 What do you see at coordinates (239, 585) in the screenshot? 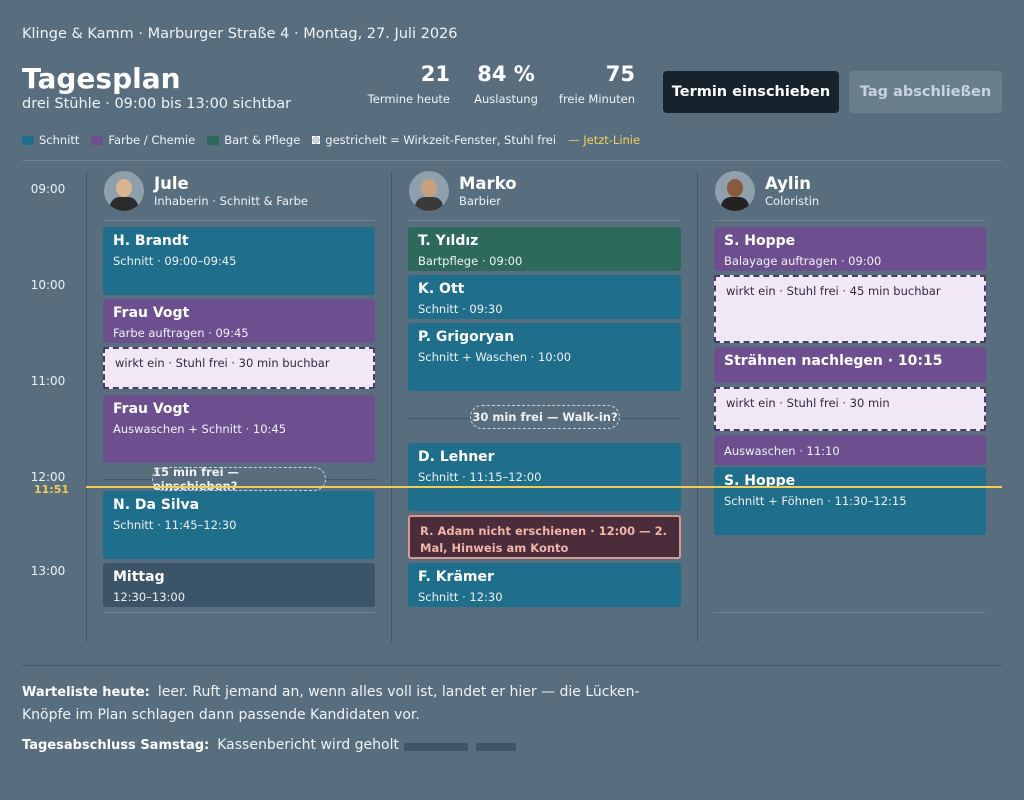
I see `break-card: Mittag 12:30–13:00` at bounding box center [239, 585].